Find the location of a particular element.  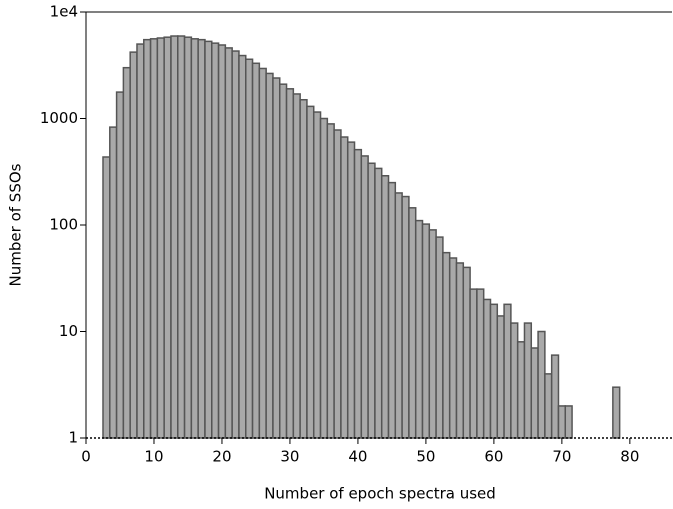

y-tick-label: 1e4 is located at coordinates (64, 12).